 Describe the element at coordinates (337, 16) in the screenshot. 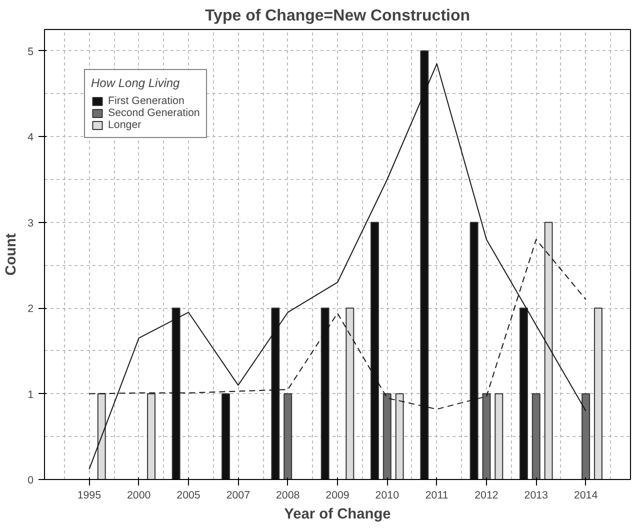

I see `chart-title: Type of Change=New Construction` at that location.